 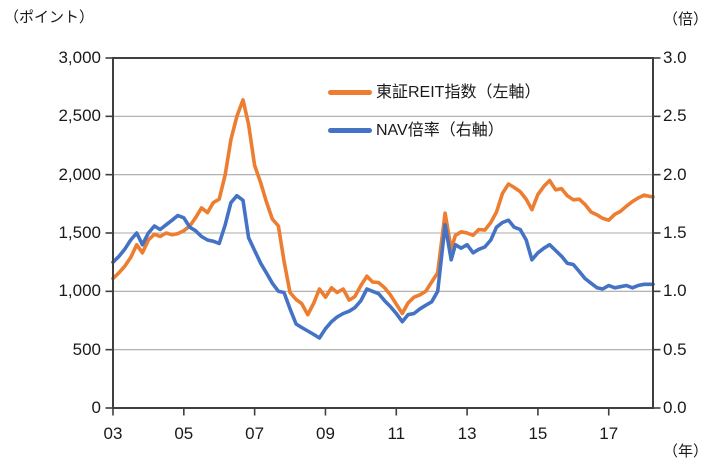 What do you see at coordinates (467, 433) in the screenshot?
I see `x-tick-label: 13` at bounding box center [467, 433].